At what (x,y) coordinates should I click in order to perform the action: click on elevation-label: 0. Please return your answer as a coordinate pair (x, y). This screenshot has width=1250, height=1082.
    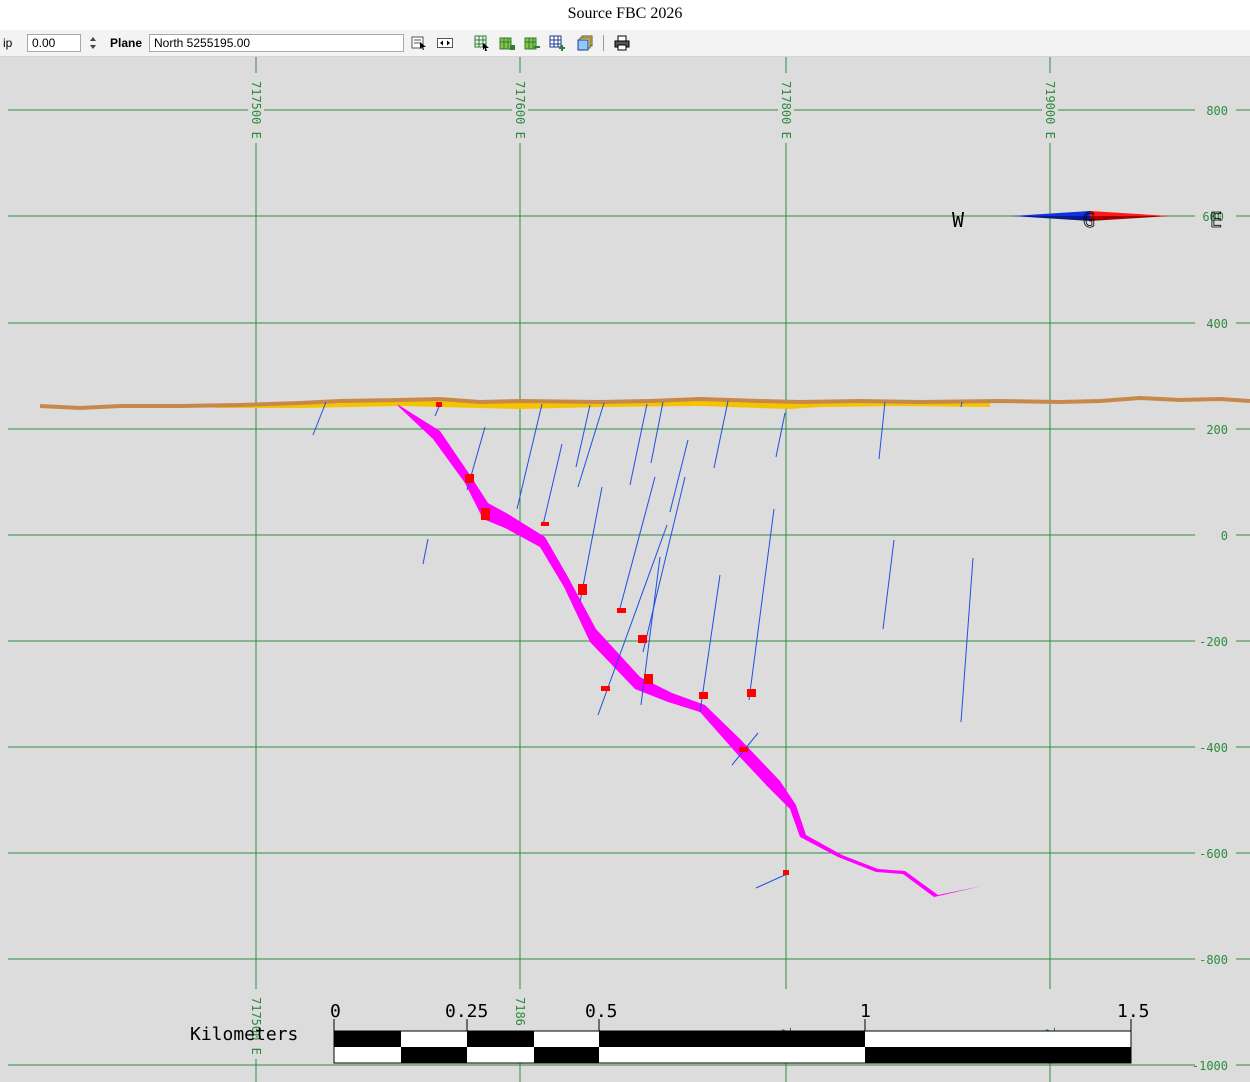
    Looking at the image, I should click on (1224, 536).